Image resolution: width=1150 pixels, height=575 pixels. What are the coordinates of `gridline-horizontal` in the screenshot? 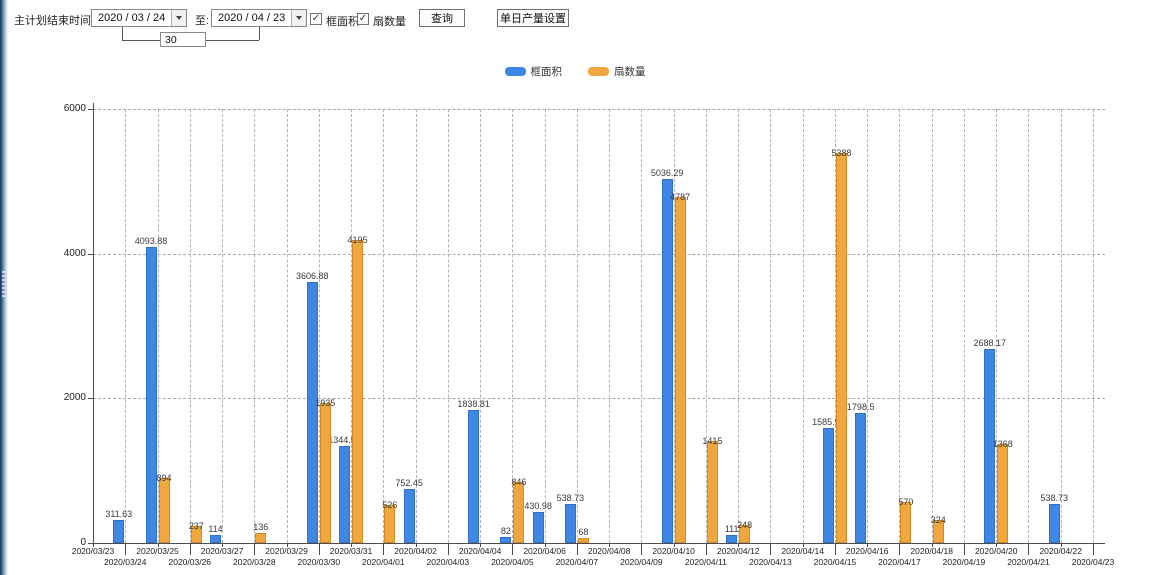 It's located at (599, 399).